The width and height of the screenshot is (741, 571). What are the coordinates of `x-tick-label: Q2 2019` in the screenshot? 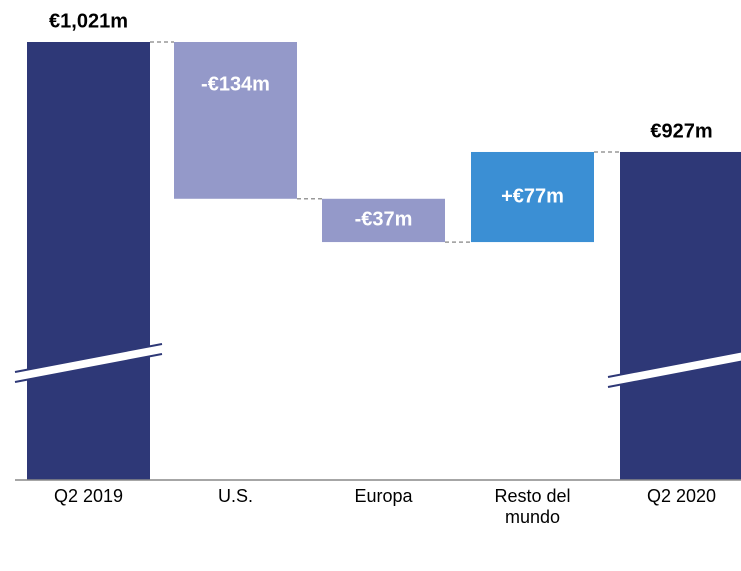 It's located at (88, 496).